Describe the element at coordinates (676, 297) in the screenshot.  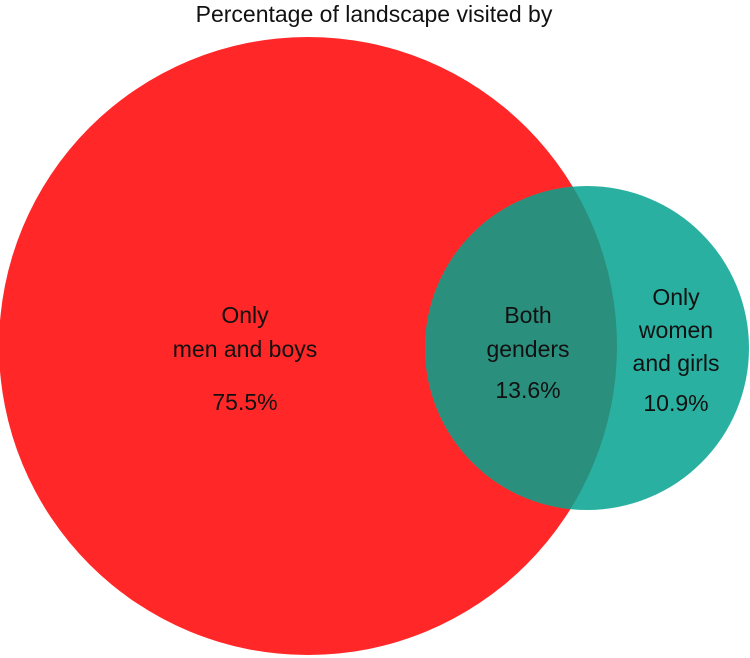
I see `women-only-line1: Only` at that location.